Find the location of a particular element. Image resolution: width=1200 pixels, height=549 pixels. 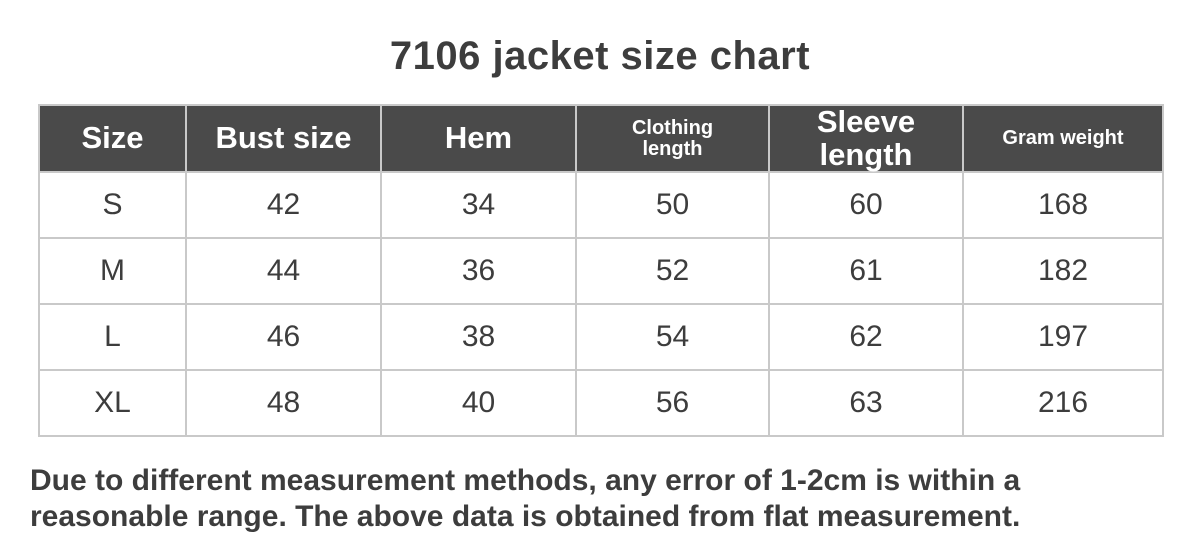

measurement-cell: 62 is located at coordinates (866, 337).